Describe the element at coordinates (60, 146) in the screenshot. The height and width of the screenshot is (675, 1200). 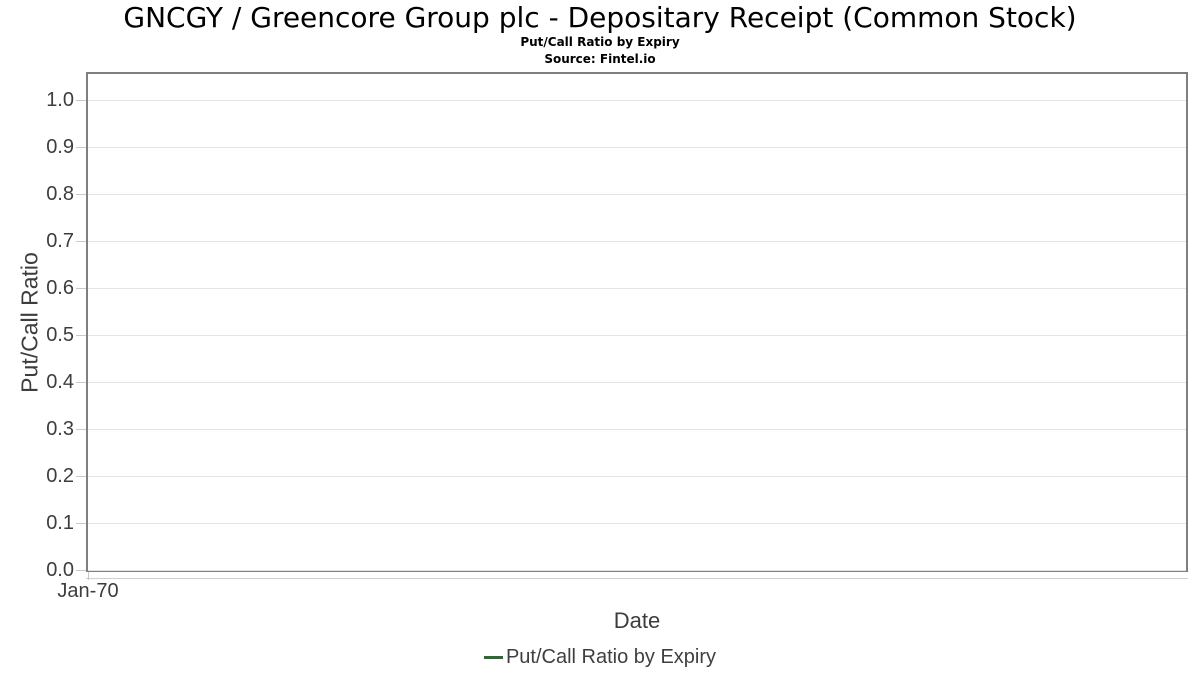
I see `y-tick-label: 0.9` at that location.